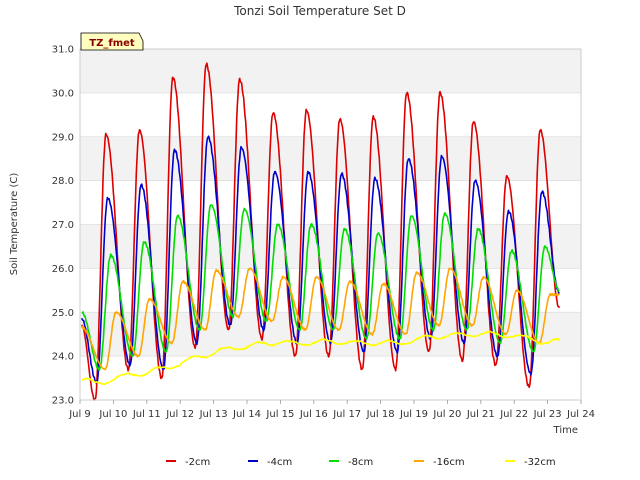 The image size is (640, 480). Describe the element at coordinates (547, 414) in the screenshot. I see `x-tick-label: Jul 23` at that location.